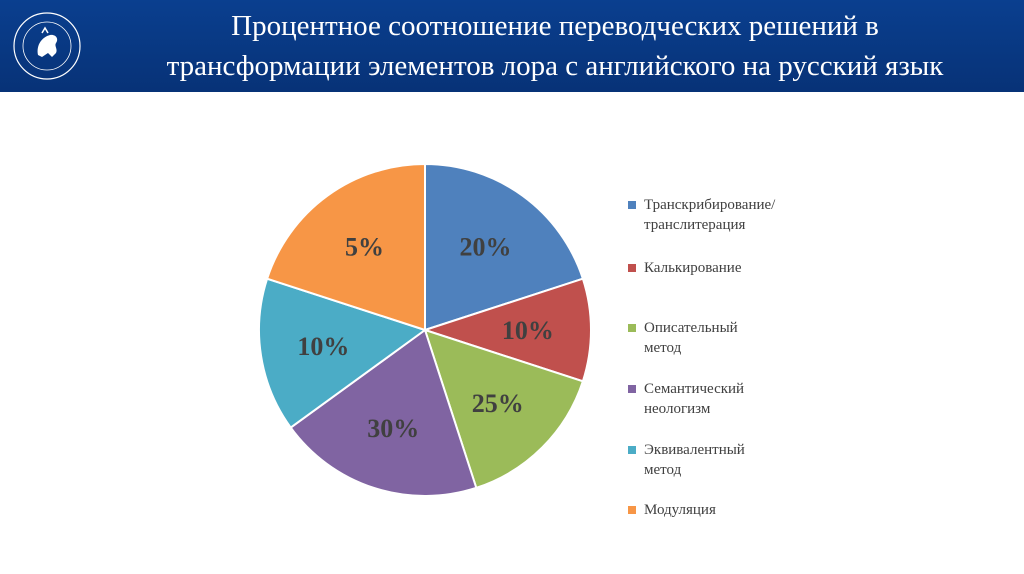 This screenshot has height=574, width=1024. Describe the element at coordinates (323, 346) in the screenshot. I see `data-label-equivalent: 10%` at that location.